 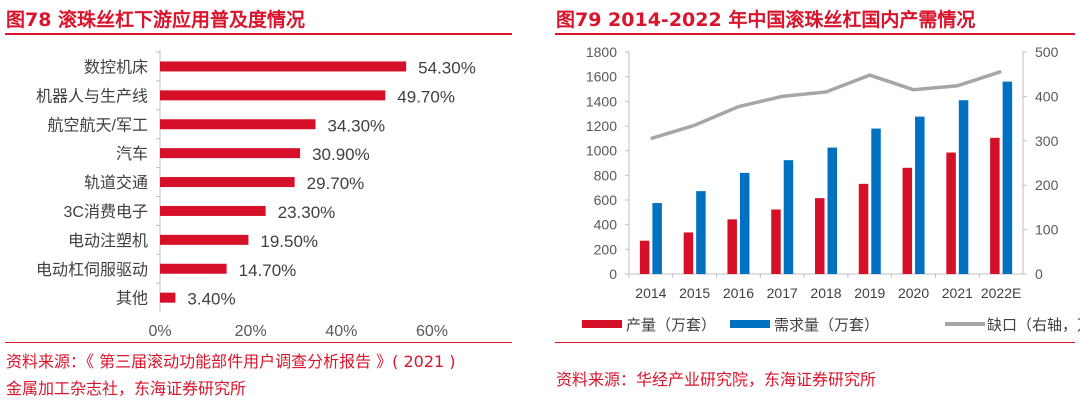 I want to click on x-tick-label: 0%, so click(x=159, y=331).